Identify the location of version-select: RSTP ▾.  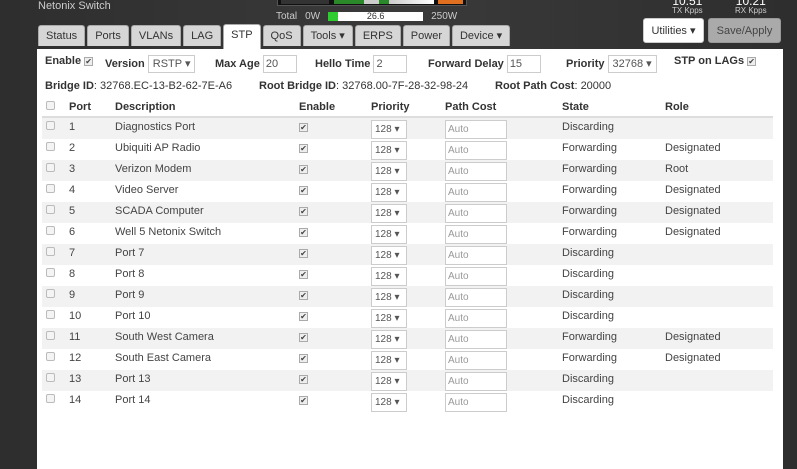
(171, 64).